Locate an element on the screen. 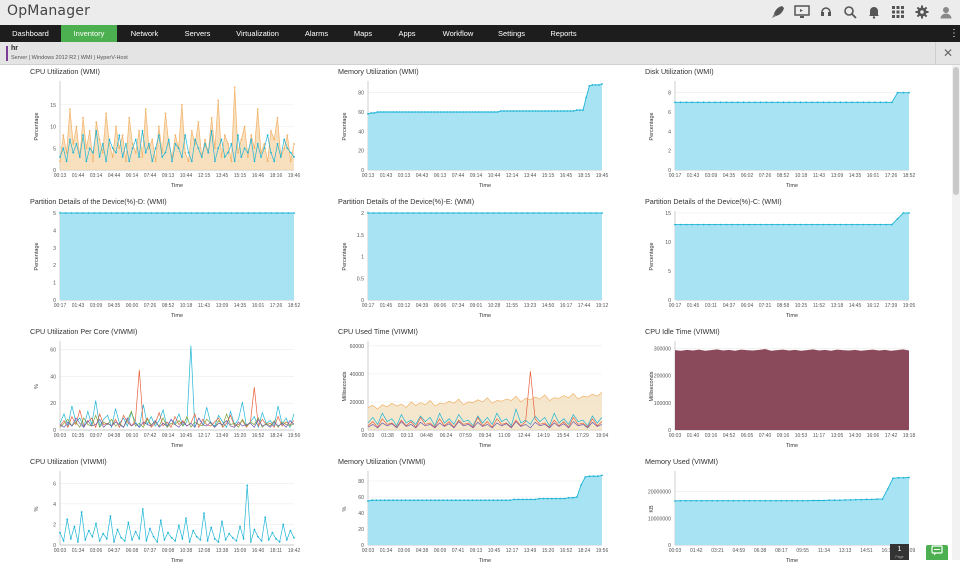  x-tick-label: 01:35 is located at coordinates (78, 436).